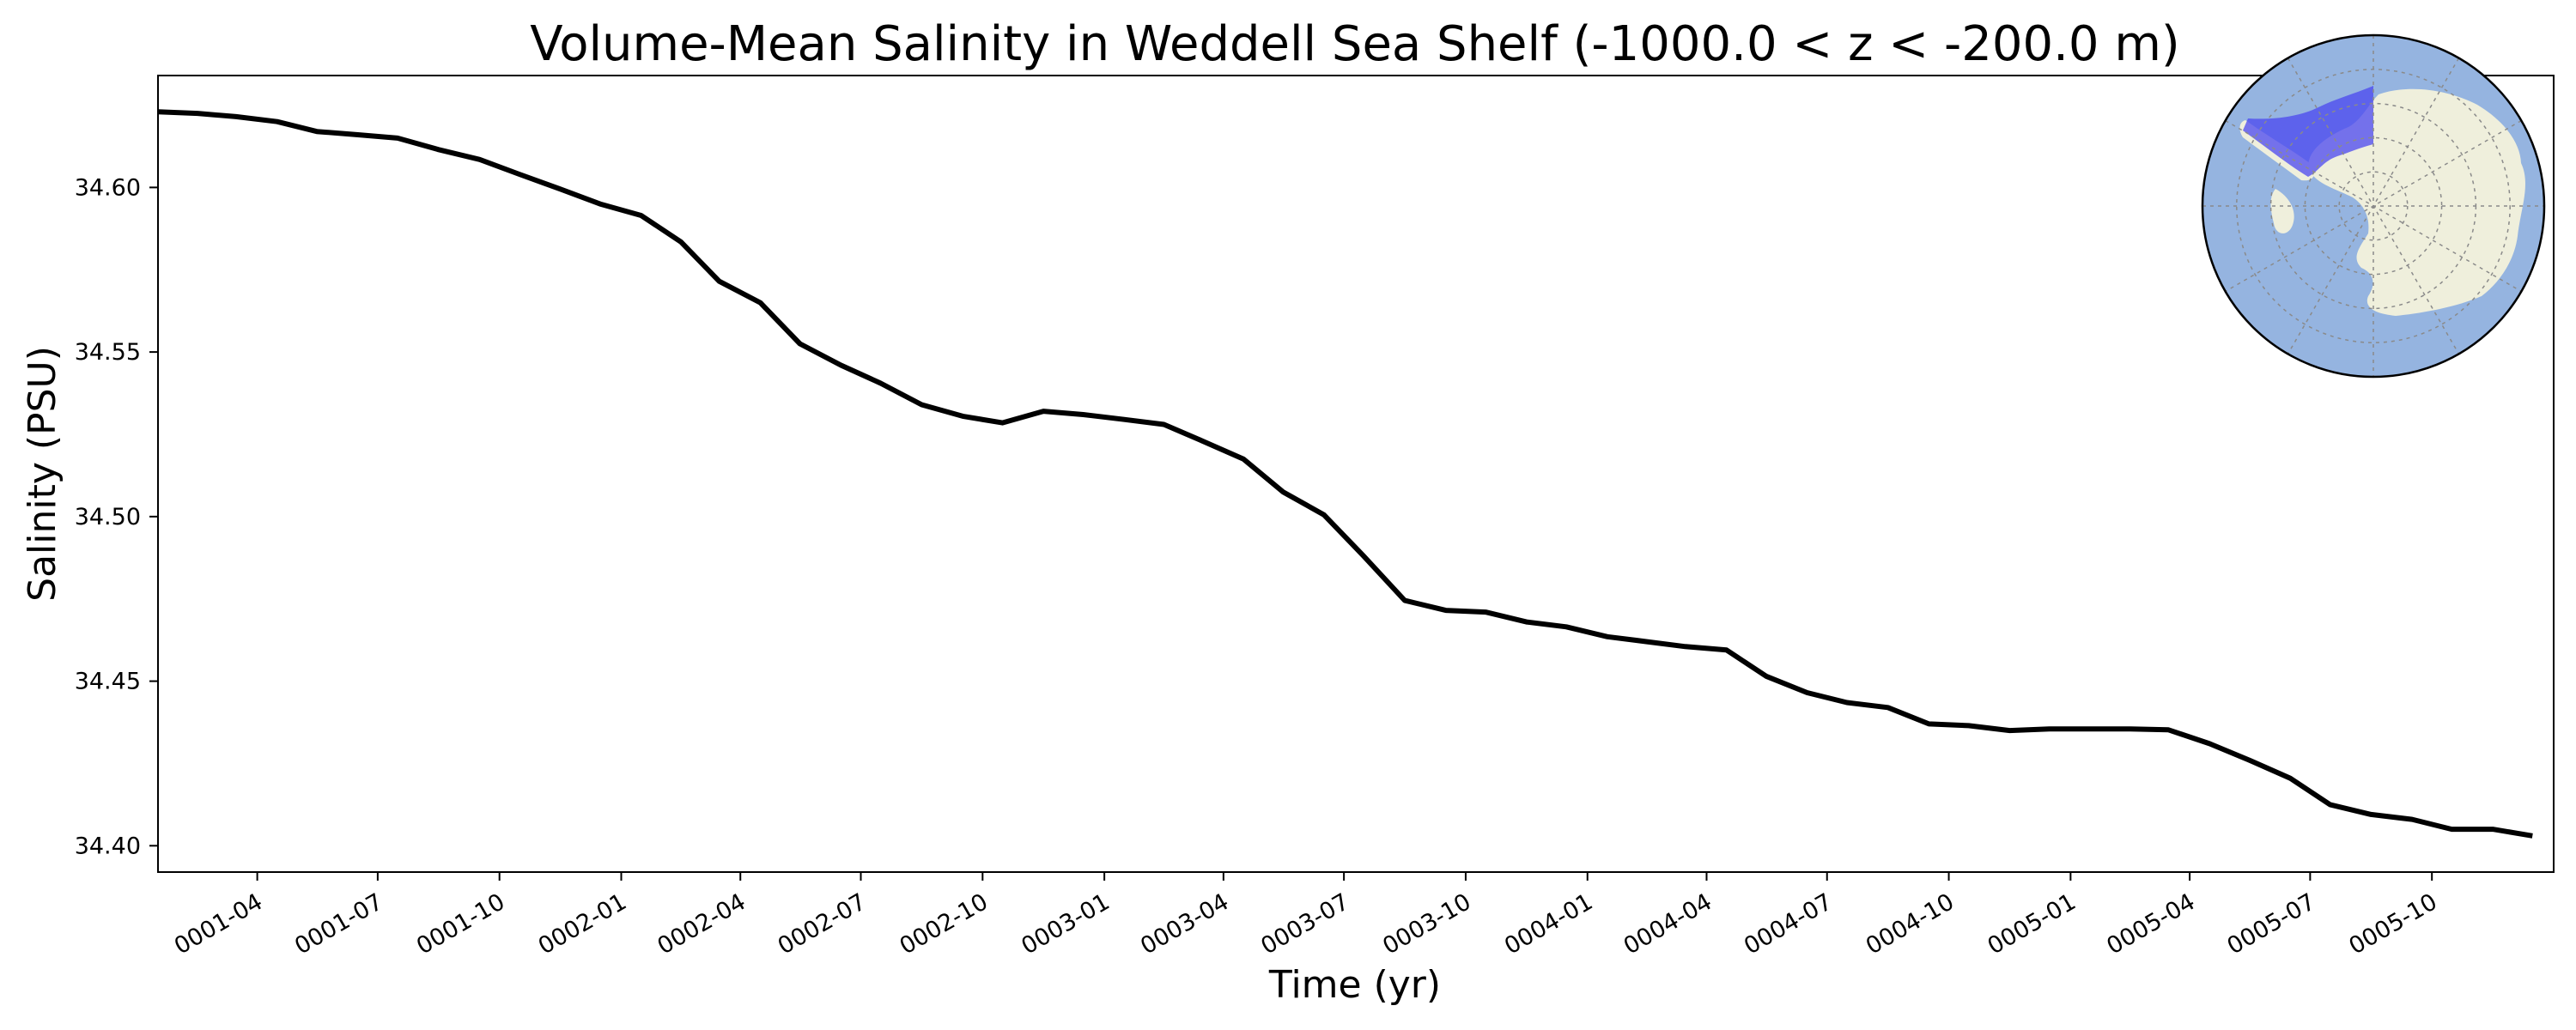 This screenshot has height=1030, width=2576. Describe the element at coordinates (702, 924) in the screenshot. I see `x-tick-label: 0002-04` at that location.